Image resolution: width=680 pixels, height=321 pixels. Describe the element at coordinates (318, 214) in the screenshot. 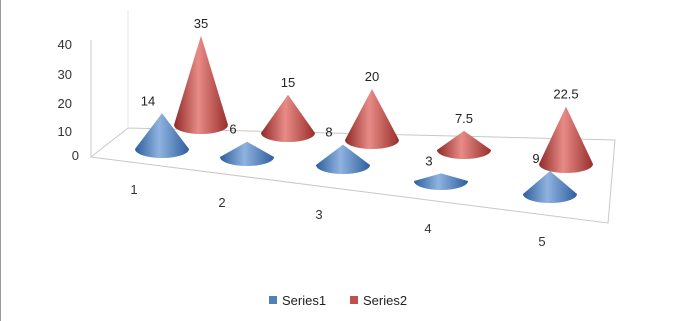

I see `x-tick-label: 3` at that location.